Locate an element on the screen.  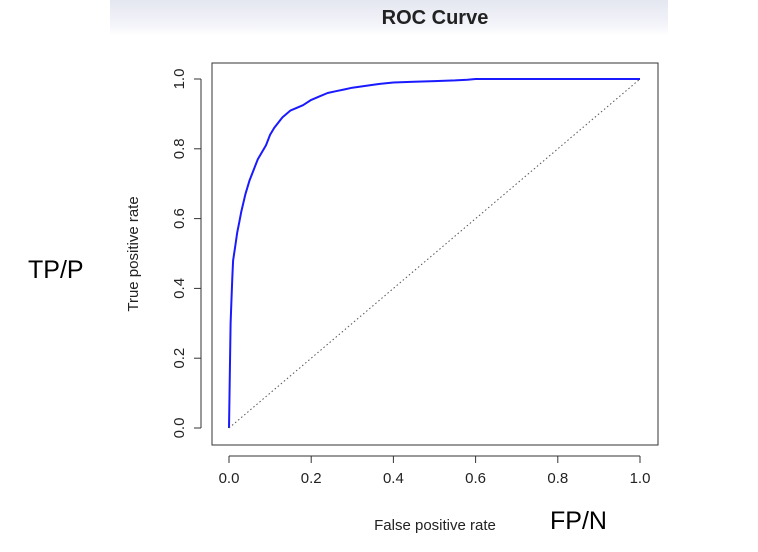
title-band is located at coordinates (389, 18).